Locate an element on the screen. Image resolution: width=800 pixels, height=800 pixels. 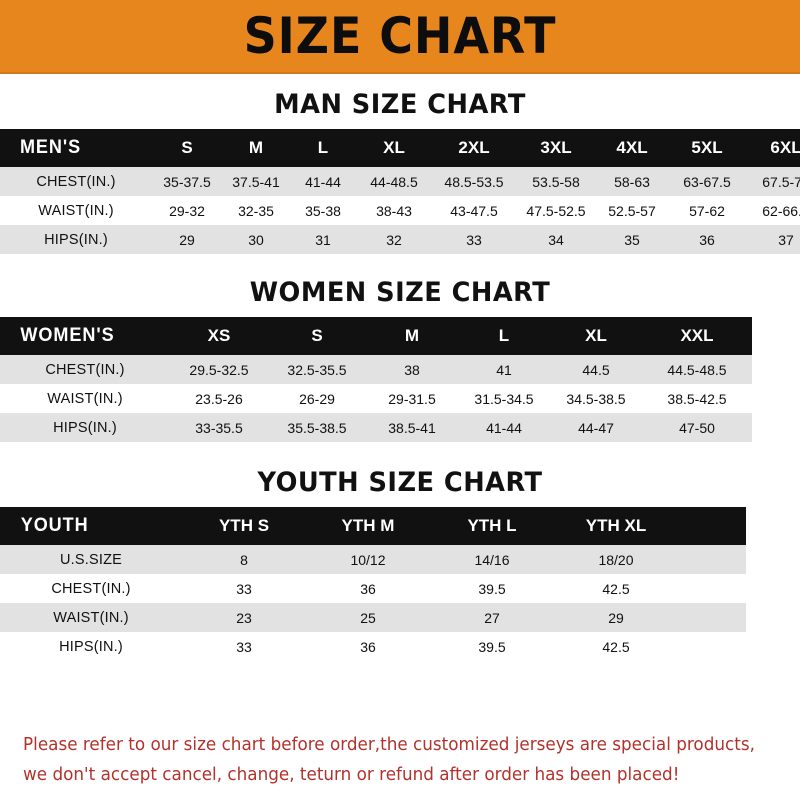
man-cell-1-1: 32-35 is located at coordinates (256, 210).